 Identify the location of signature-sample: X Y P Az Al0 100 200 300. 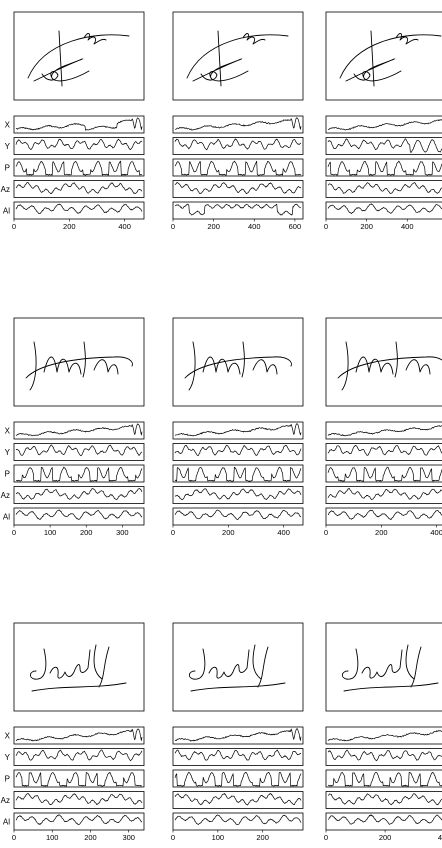
(73, 427).